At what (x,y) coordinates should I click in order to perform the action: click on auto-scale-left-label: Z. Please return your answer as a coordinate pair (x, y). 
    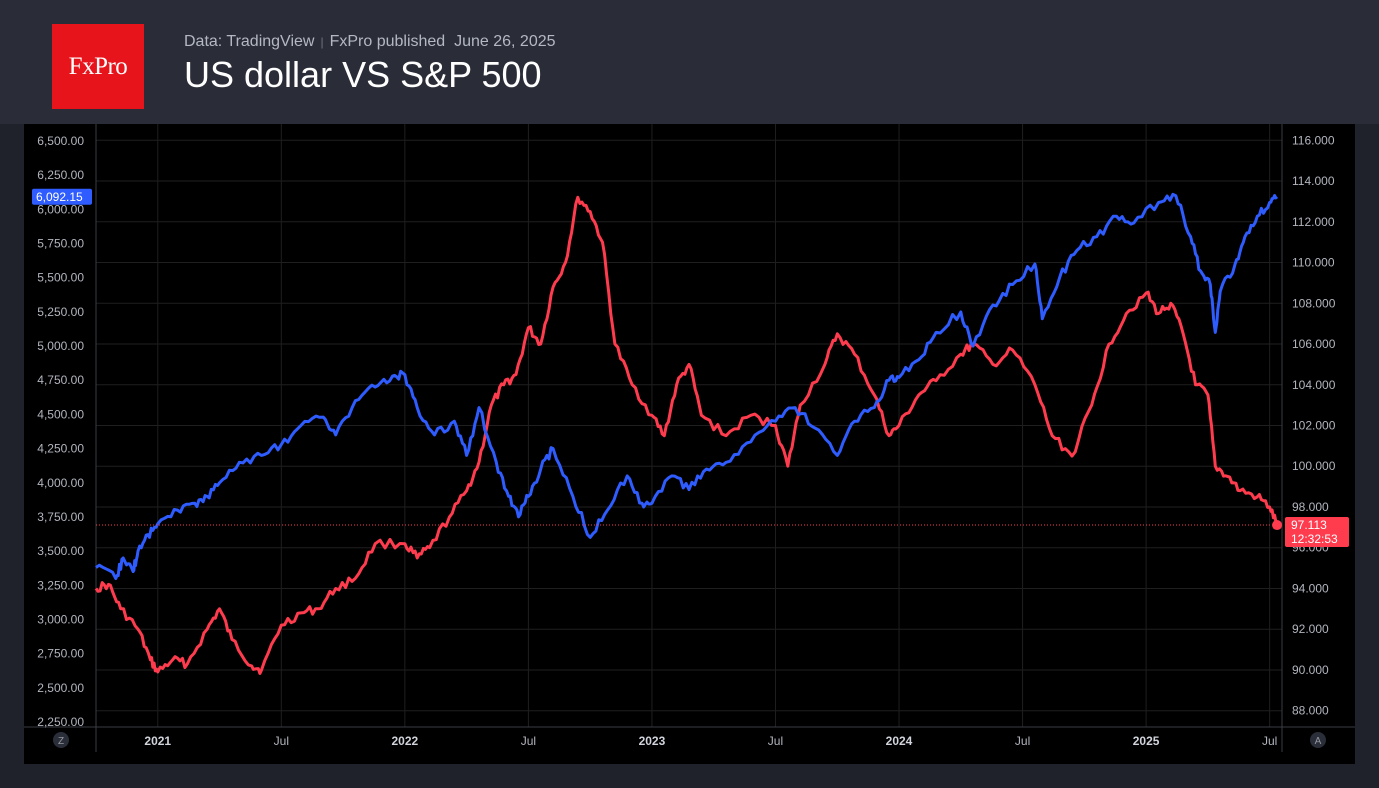
    Looking at the image, I should click on (61, 741).